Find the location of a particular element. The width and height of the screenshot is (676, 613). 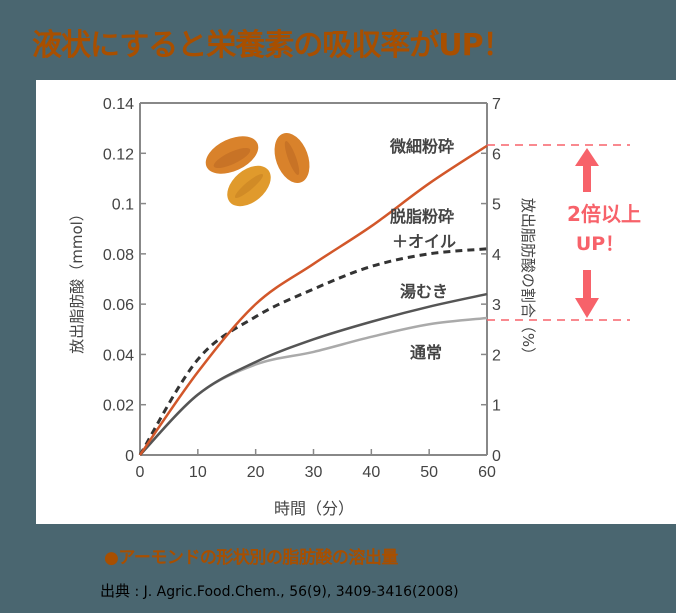

y2-tick-label: 2 is located at coordinates (496, 355).